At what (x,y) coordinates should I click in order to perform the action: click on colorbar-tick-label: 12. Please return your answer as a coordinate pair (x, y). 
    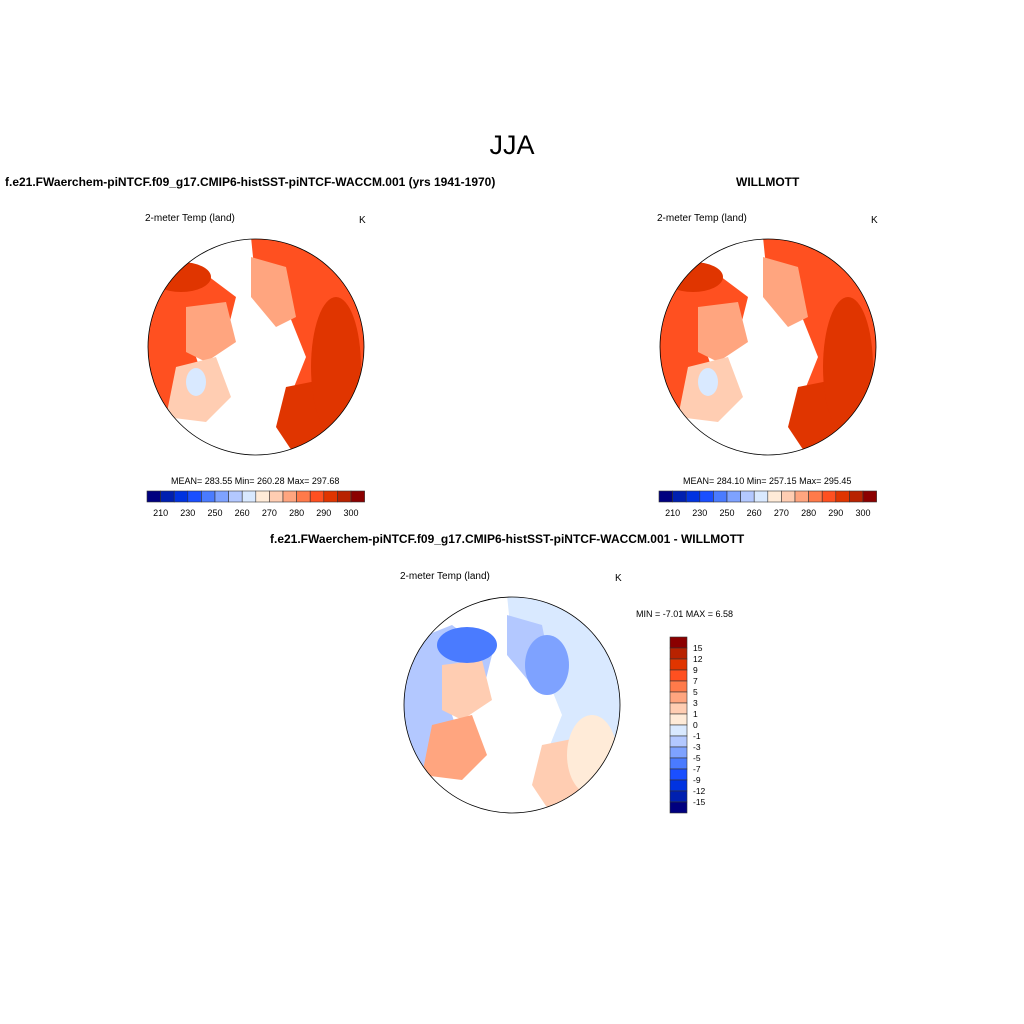
    Looking at the image, I should click on (698, 659).